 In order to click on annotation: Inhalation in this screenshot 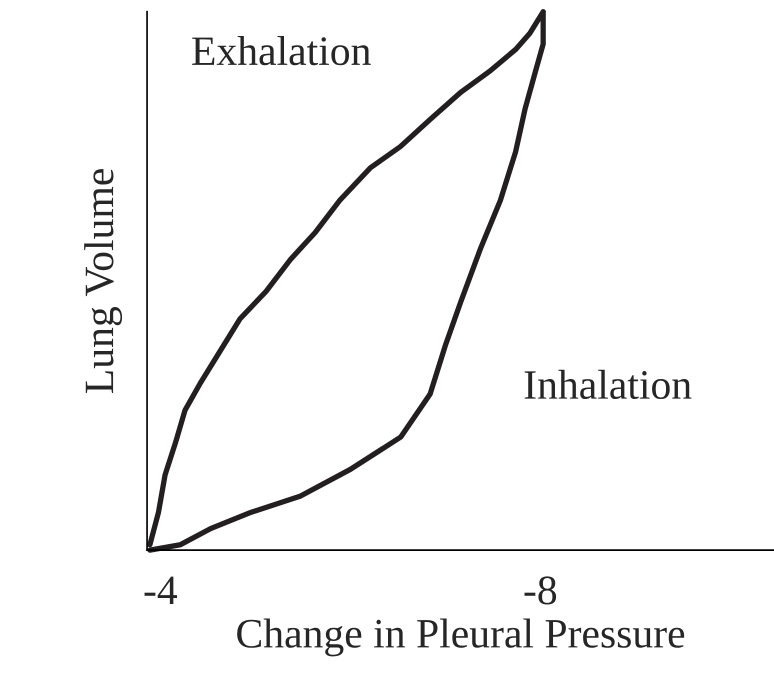, I will do `click(608, 385)`.